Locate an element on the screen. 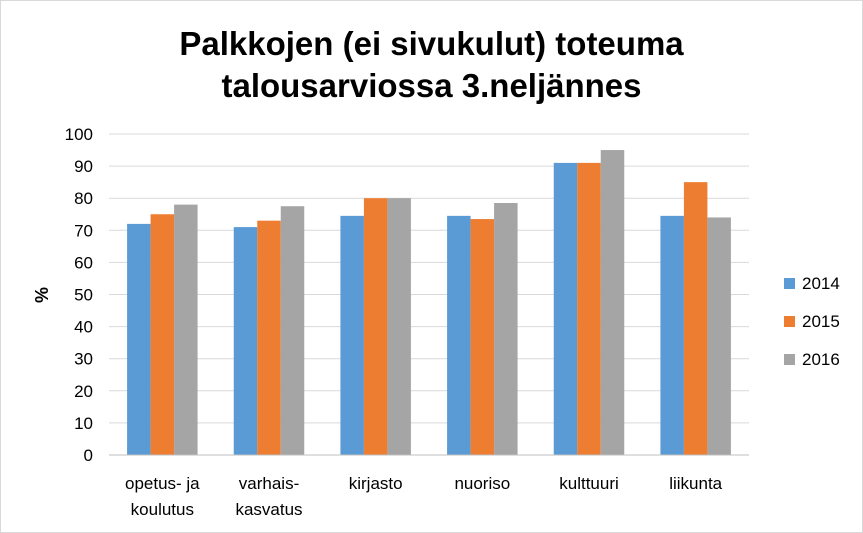 Image resolution: width=863 pixels, height=533 pixels. legend-swatch-2014 is located at coordinates (789, 283).